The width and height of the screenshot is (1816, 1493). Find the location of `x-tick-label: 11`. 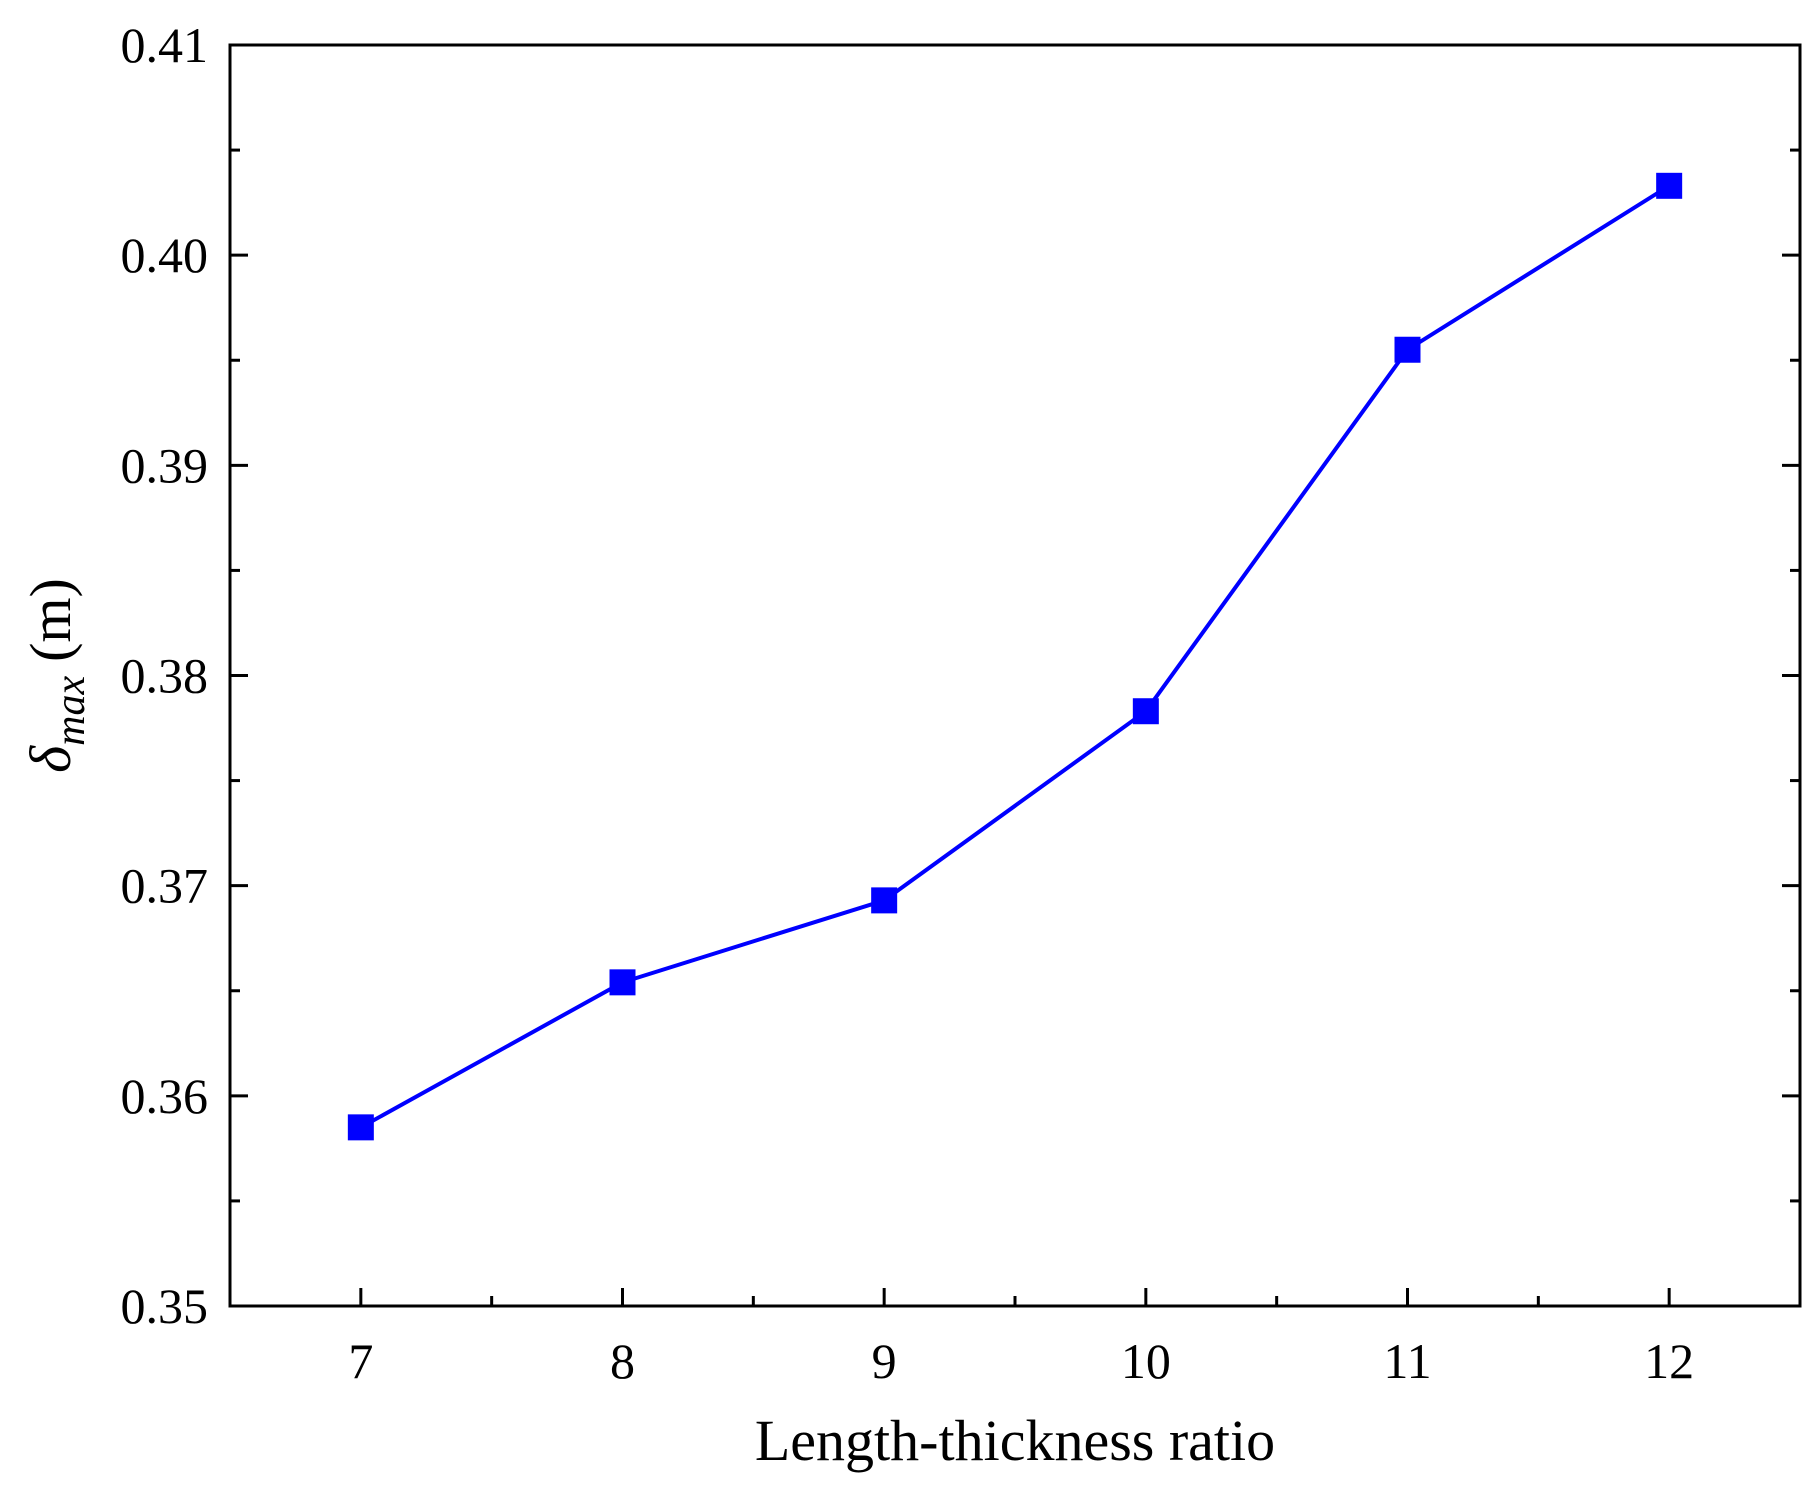

x-tick-label: 11 is located at coordinates (1407, 1361).